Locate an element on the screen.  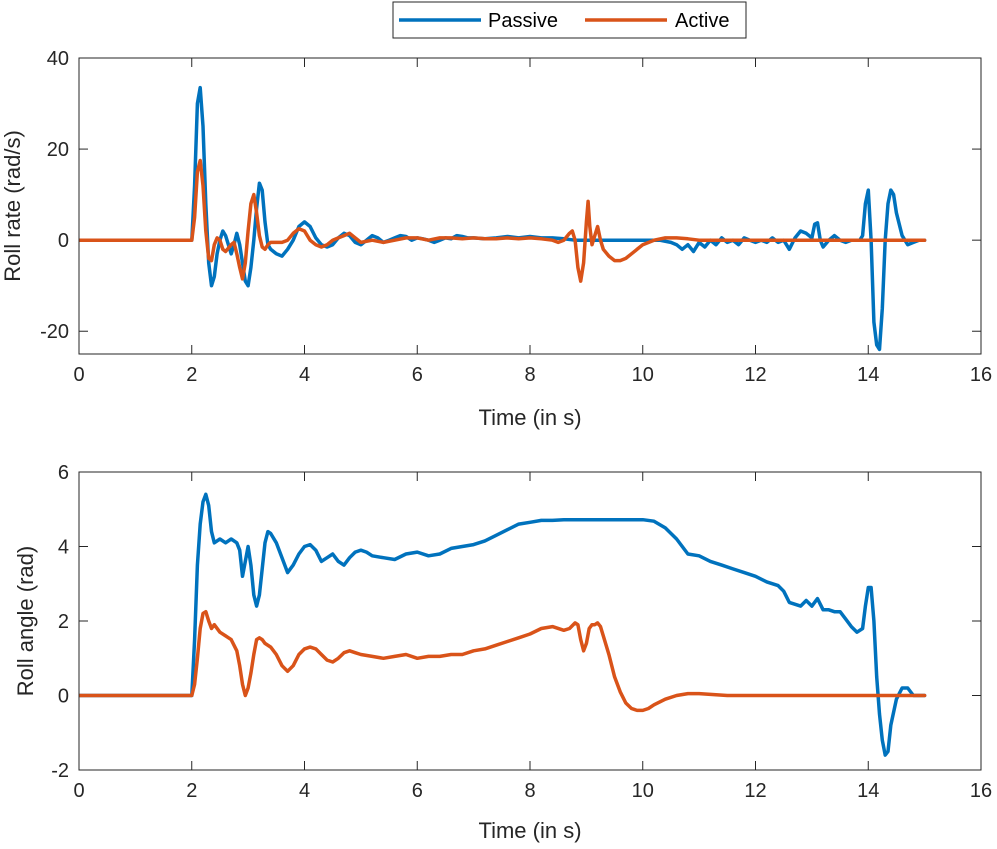
roll-rate-series-active is located at coordinates (503, 220).